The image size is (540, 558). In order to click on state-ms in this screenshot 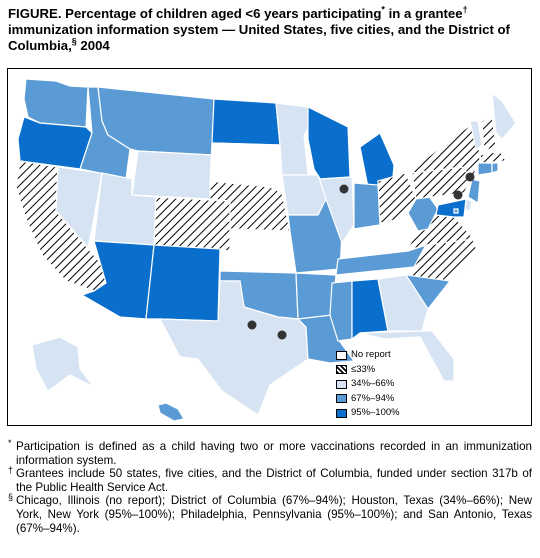, I will do `click(341, 311)`.